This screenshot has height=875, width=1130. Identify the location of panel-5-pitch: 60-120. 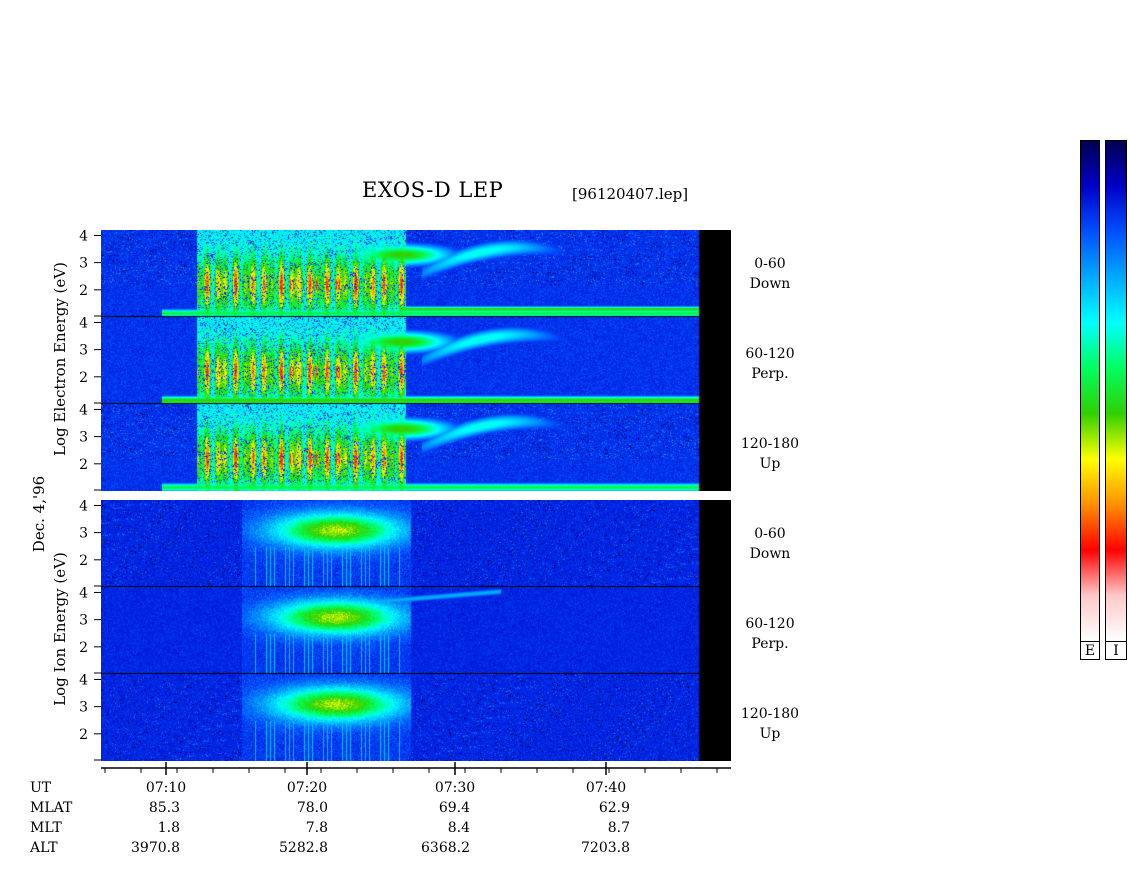
(770, 624).